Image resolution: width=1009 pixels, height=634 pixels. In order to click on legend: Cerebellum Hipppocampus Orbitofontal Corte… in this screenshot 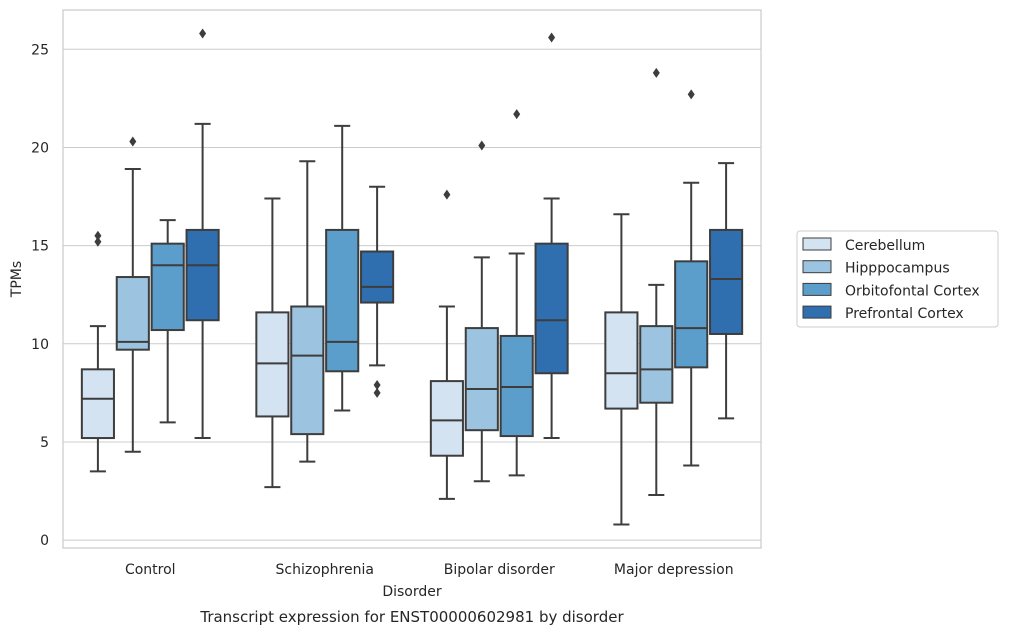, I will do `click(897, 279)`.